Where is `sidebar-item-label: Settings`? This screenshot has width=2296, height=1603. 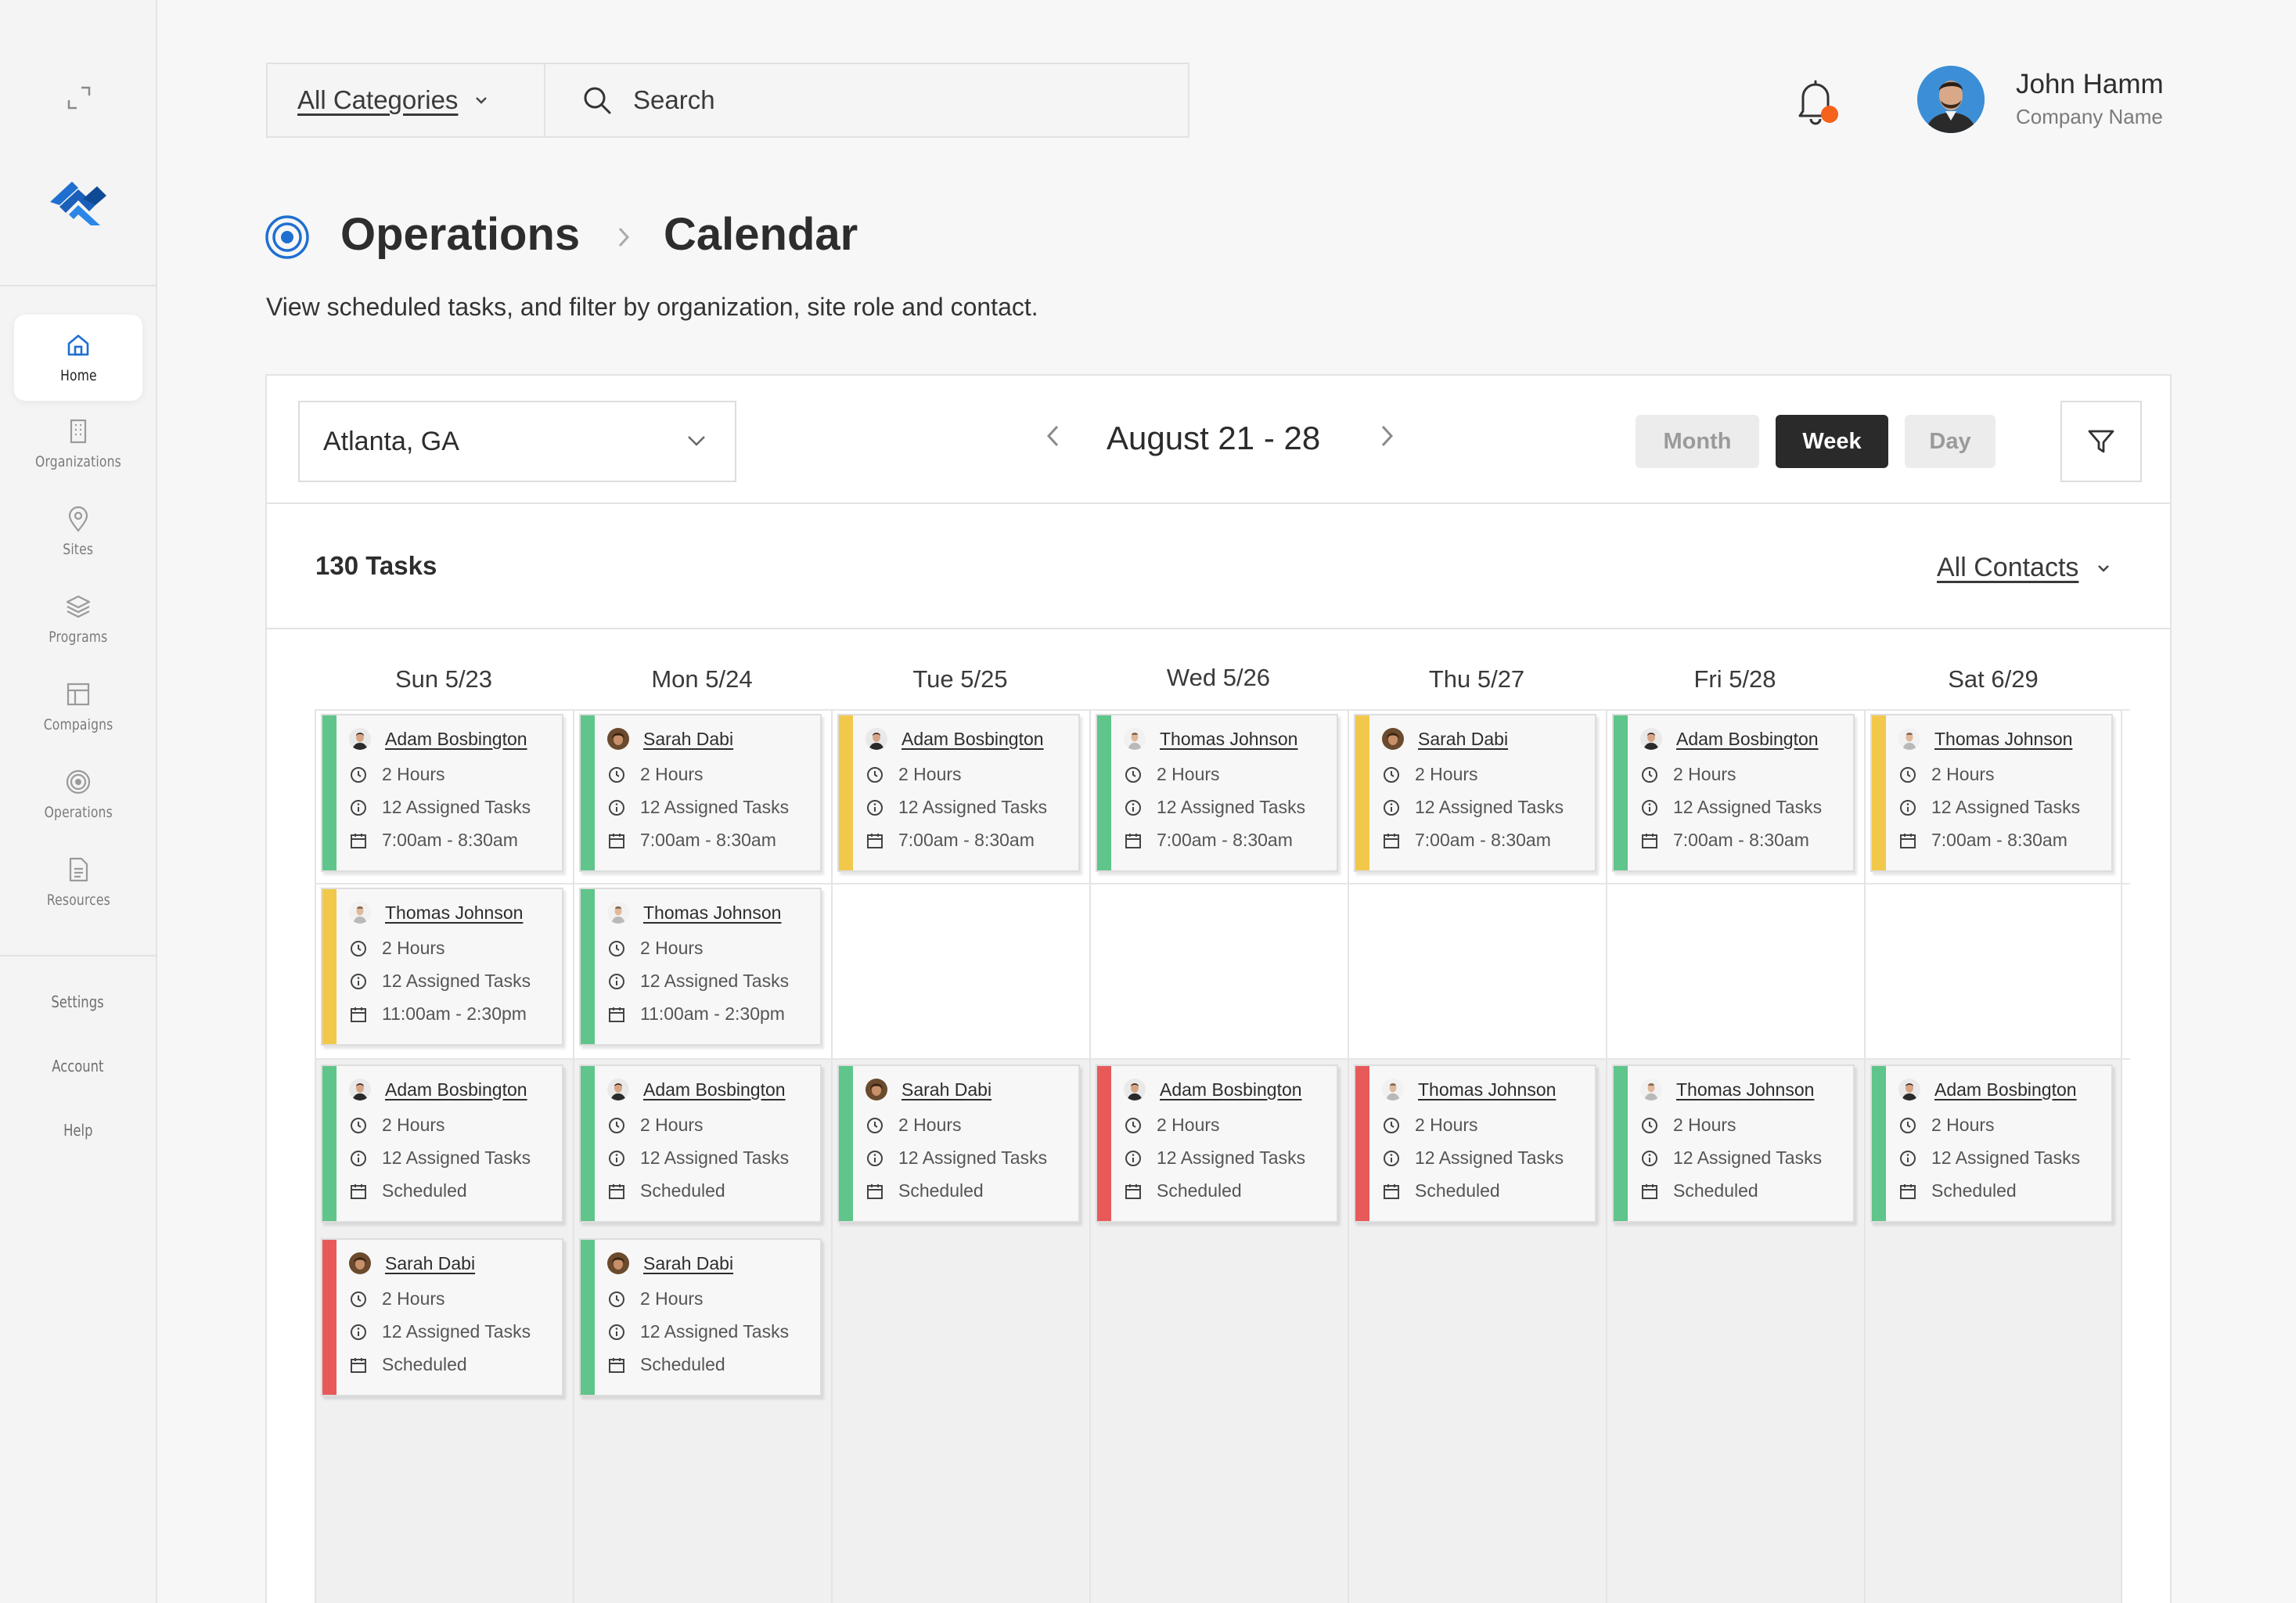
sidebar-item-label: Settings is located at coordinates (78, 1001).